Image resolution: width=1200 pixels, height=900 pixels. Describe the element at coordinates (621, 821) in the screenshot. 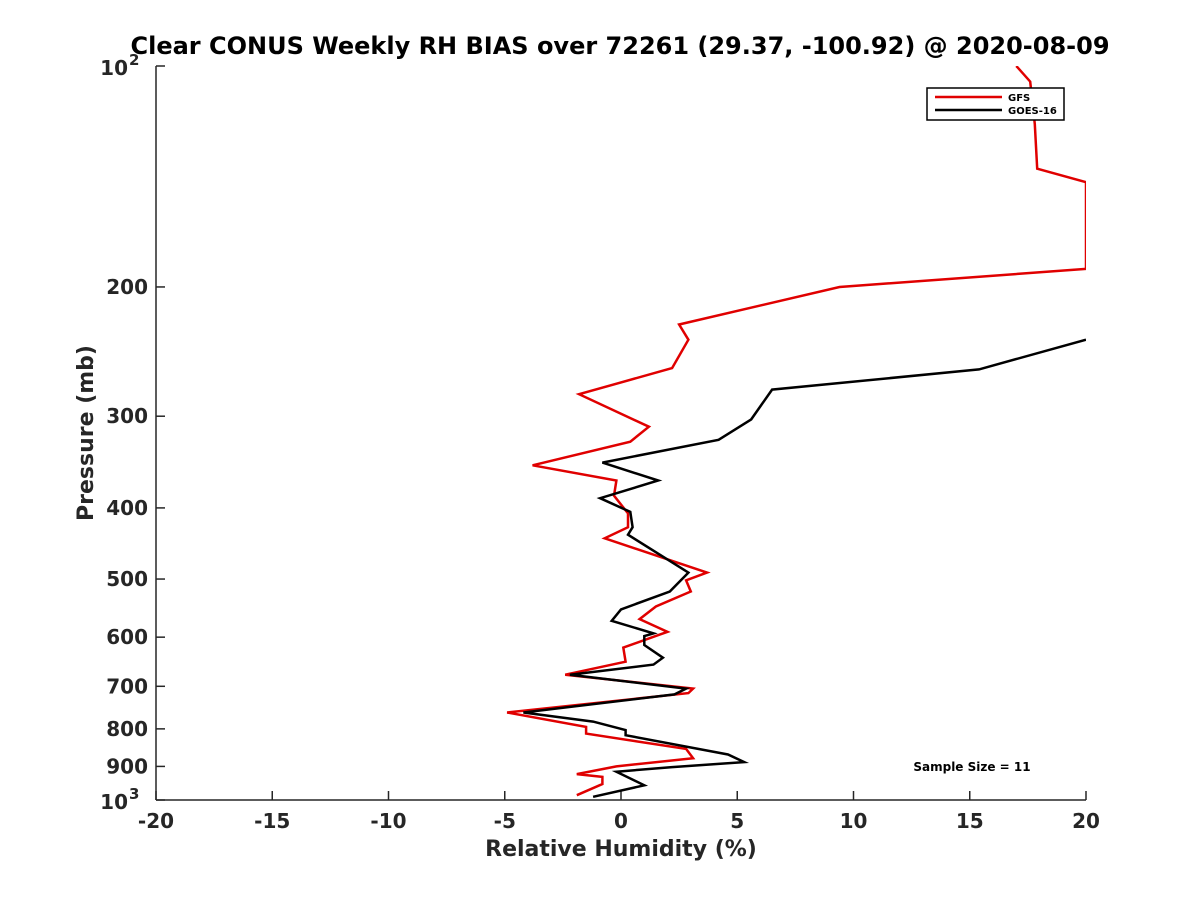

I see `x-tick-label: 0` at that location.